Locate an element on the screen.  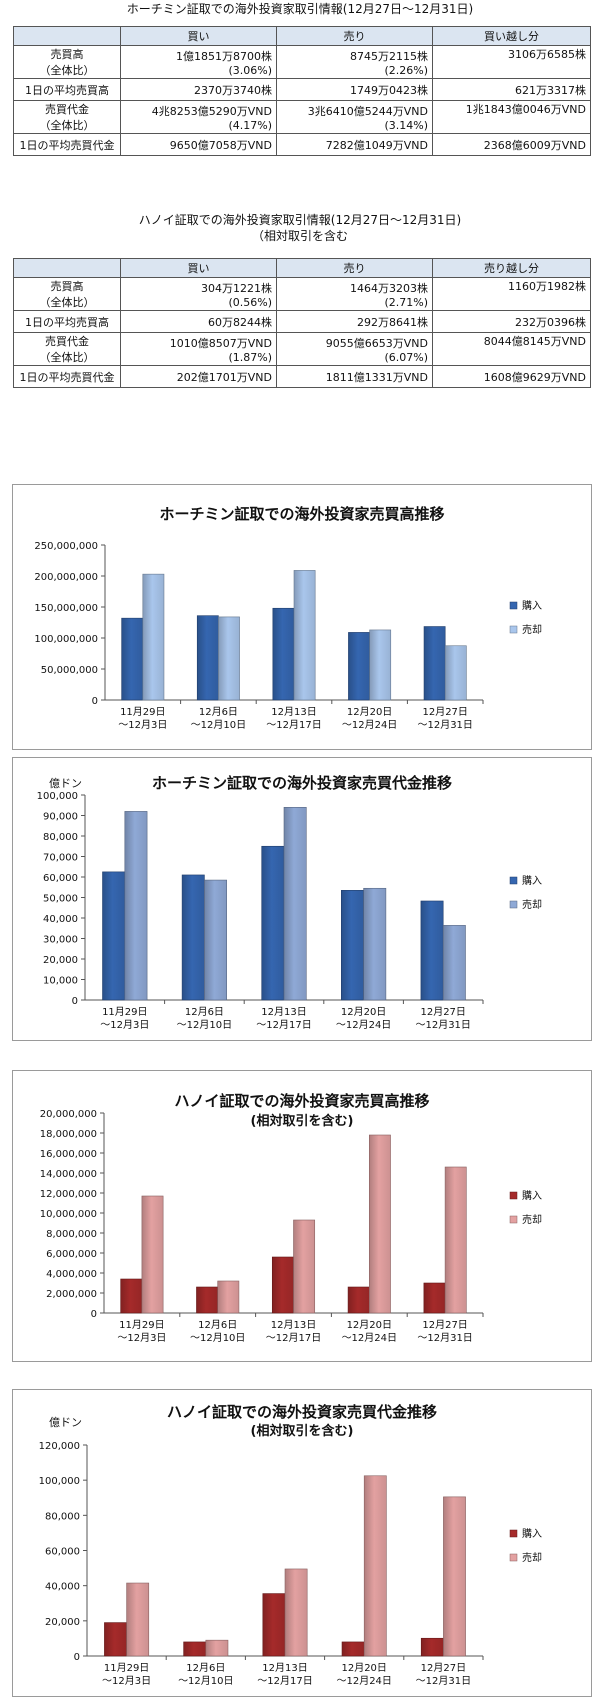
y-axis-label: 億ドン is located at coordinates (65, 783).